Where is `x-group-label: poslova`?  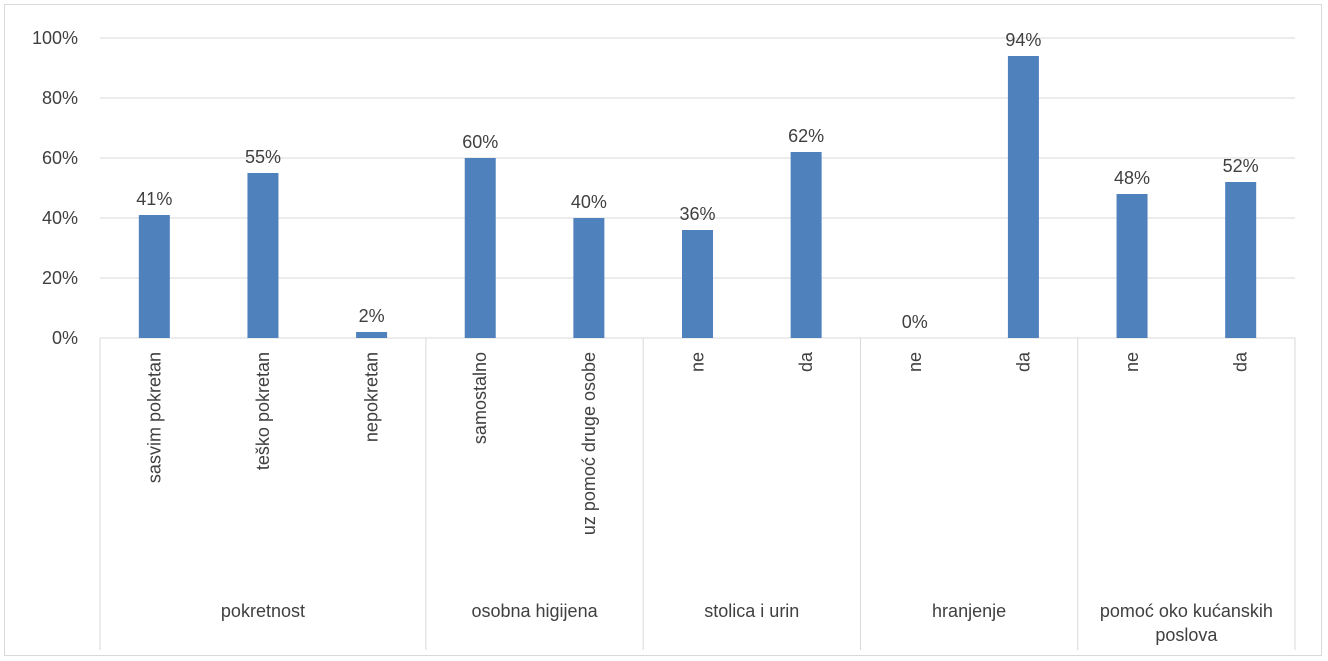 x-group-label: poslova is located at coordinates (1186, 635).